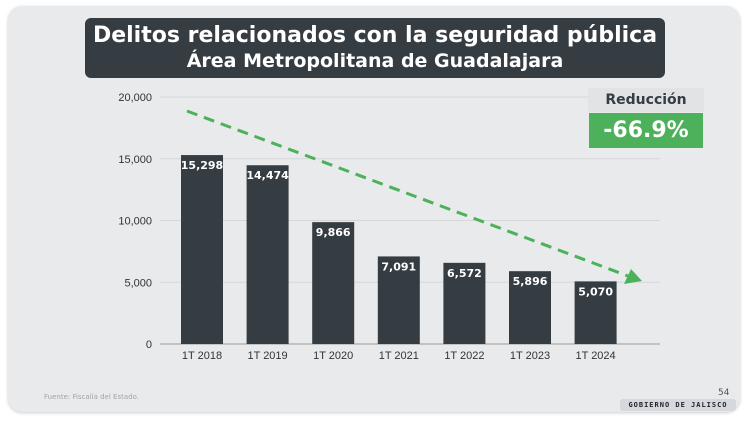 Image resolution: width=750 pixels, height=422 pixels. Describe the element at coordinates (202, 165) in the screenshot. I see `data-label: 15,298` at that location.